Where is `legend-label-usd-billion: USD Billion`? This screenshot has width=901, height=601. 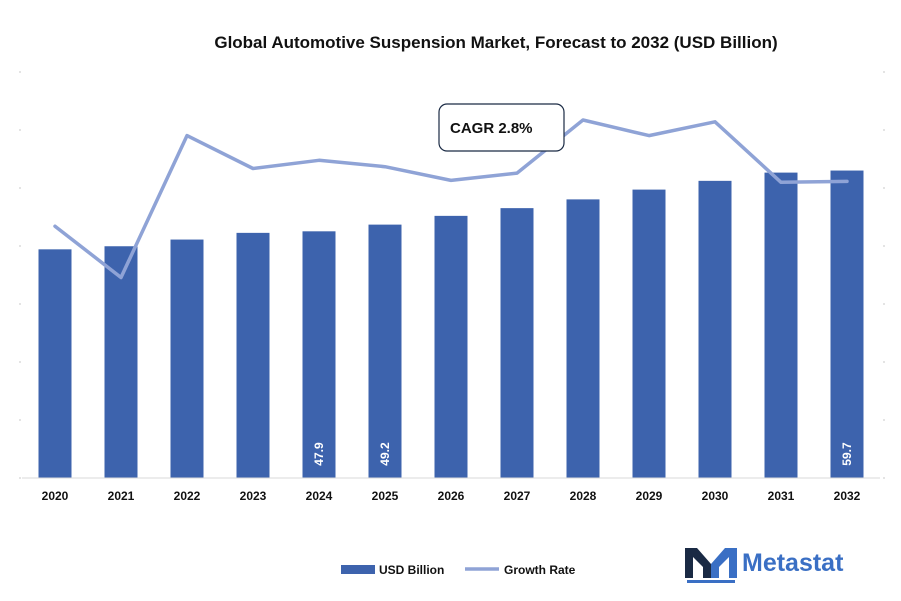
legend-label-usd-billion: USD Billion is located at coordinates (411, 570).